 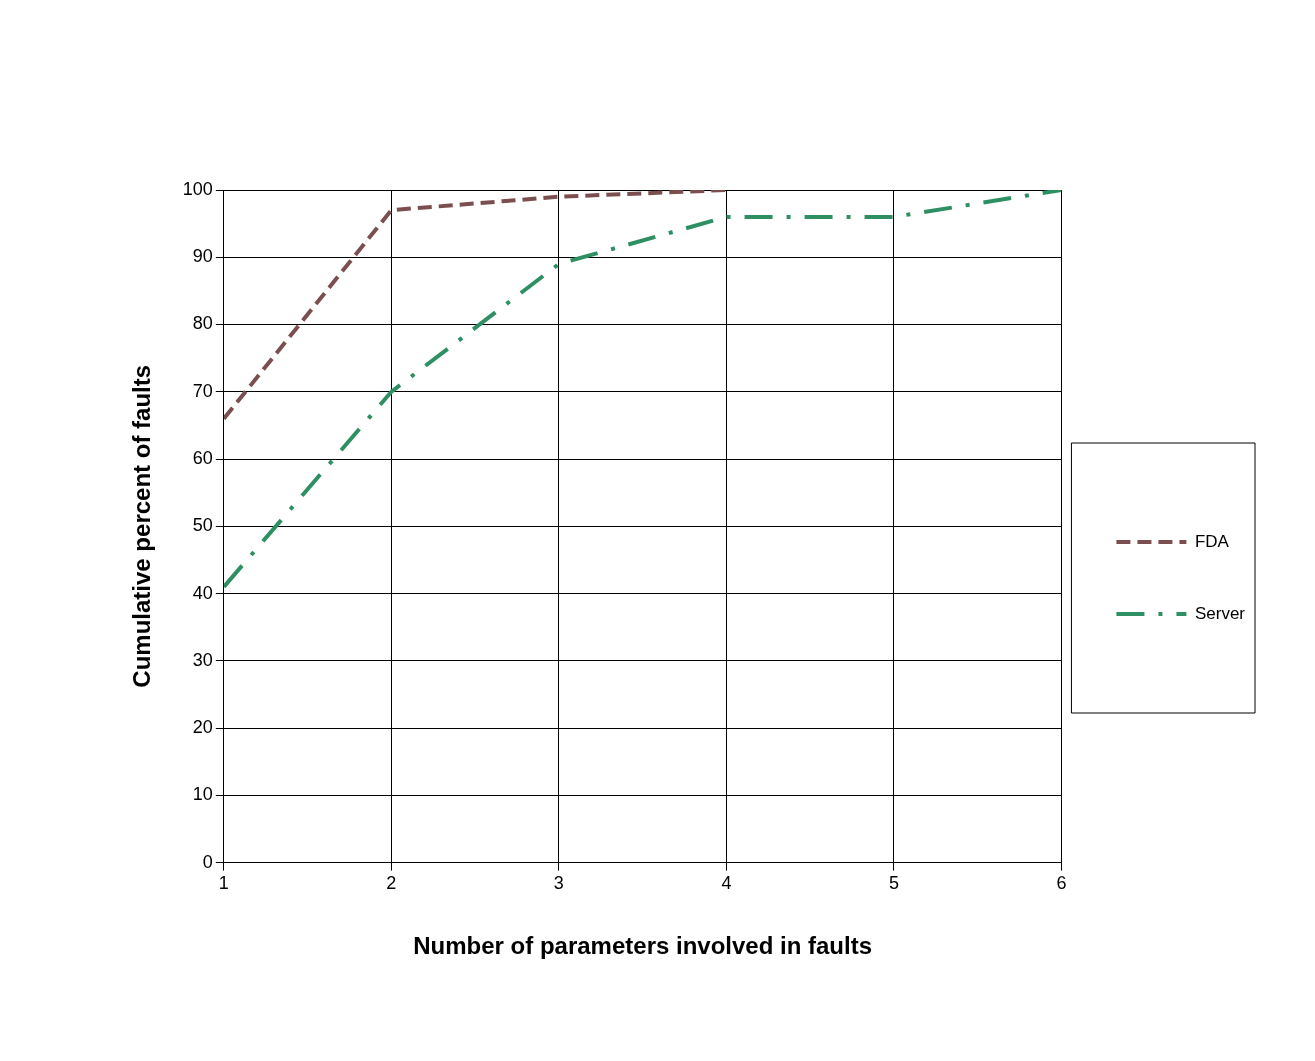 What do you see at coordinates (223, 883) in the screenshot?
I see `x-tick-label: 1` at bounding box center [223, 883].